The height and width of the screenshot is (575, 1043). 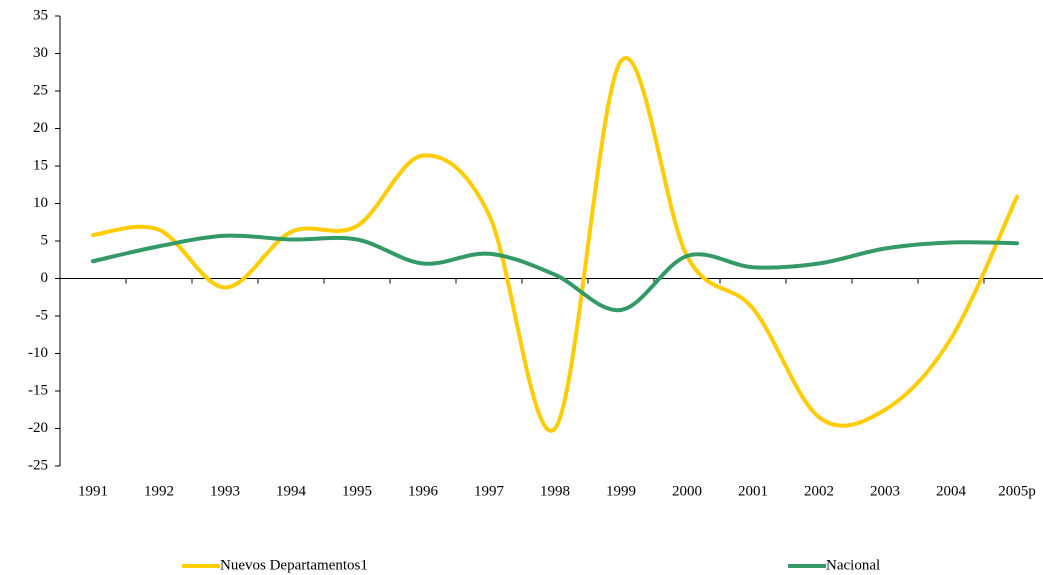 I want to click on series-line, so click(x=555, y=273).